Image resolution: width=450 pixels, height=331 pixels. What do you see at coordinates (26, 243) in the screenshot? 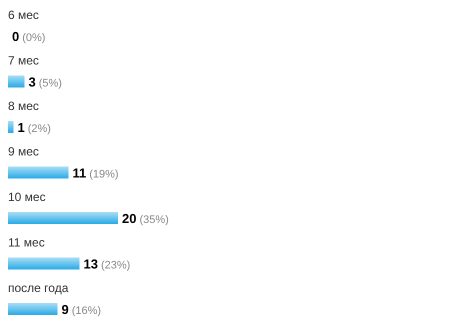
I see `y-tick-label: 11 мес` at bounding box center [26, 243].